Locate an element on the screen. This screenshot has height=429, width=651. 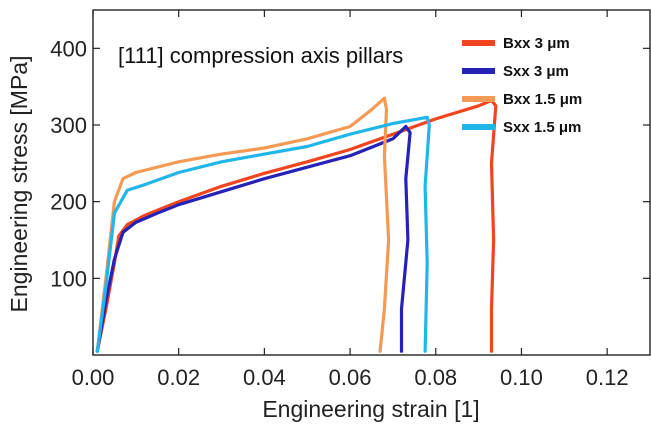
x-tick-label: 0.10 is located at coordinates (521, 377).